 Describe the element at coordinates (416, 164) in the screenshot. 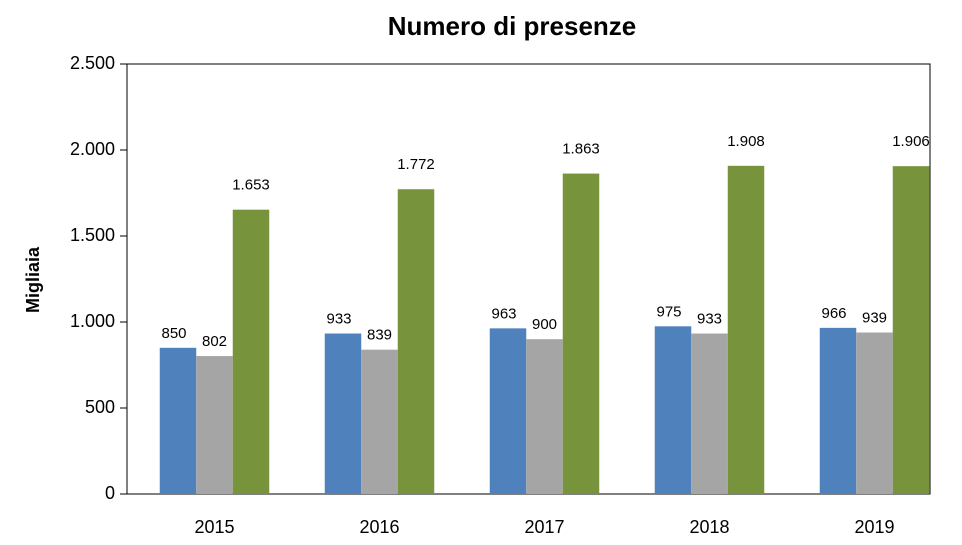

I see `data-label: 1.772` at that location.